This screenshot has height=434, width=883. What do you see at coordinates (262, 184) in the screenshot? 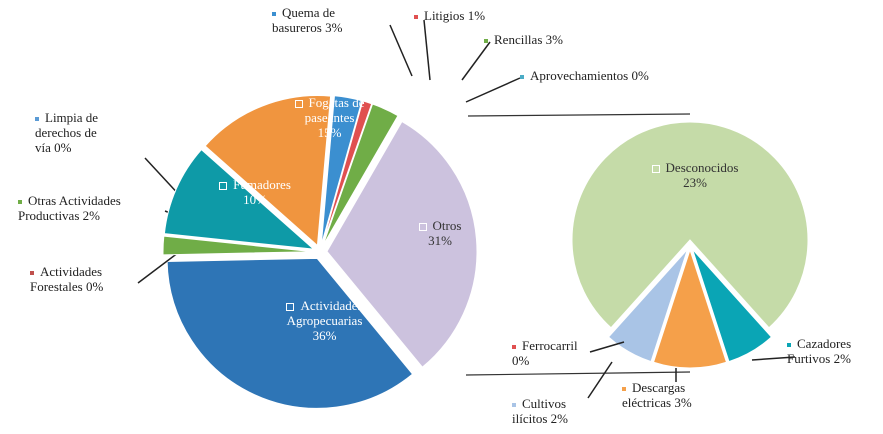
I see `slice-name: Fumadores` at bounding box center [262, 184].